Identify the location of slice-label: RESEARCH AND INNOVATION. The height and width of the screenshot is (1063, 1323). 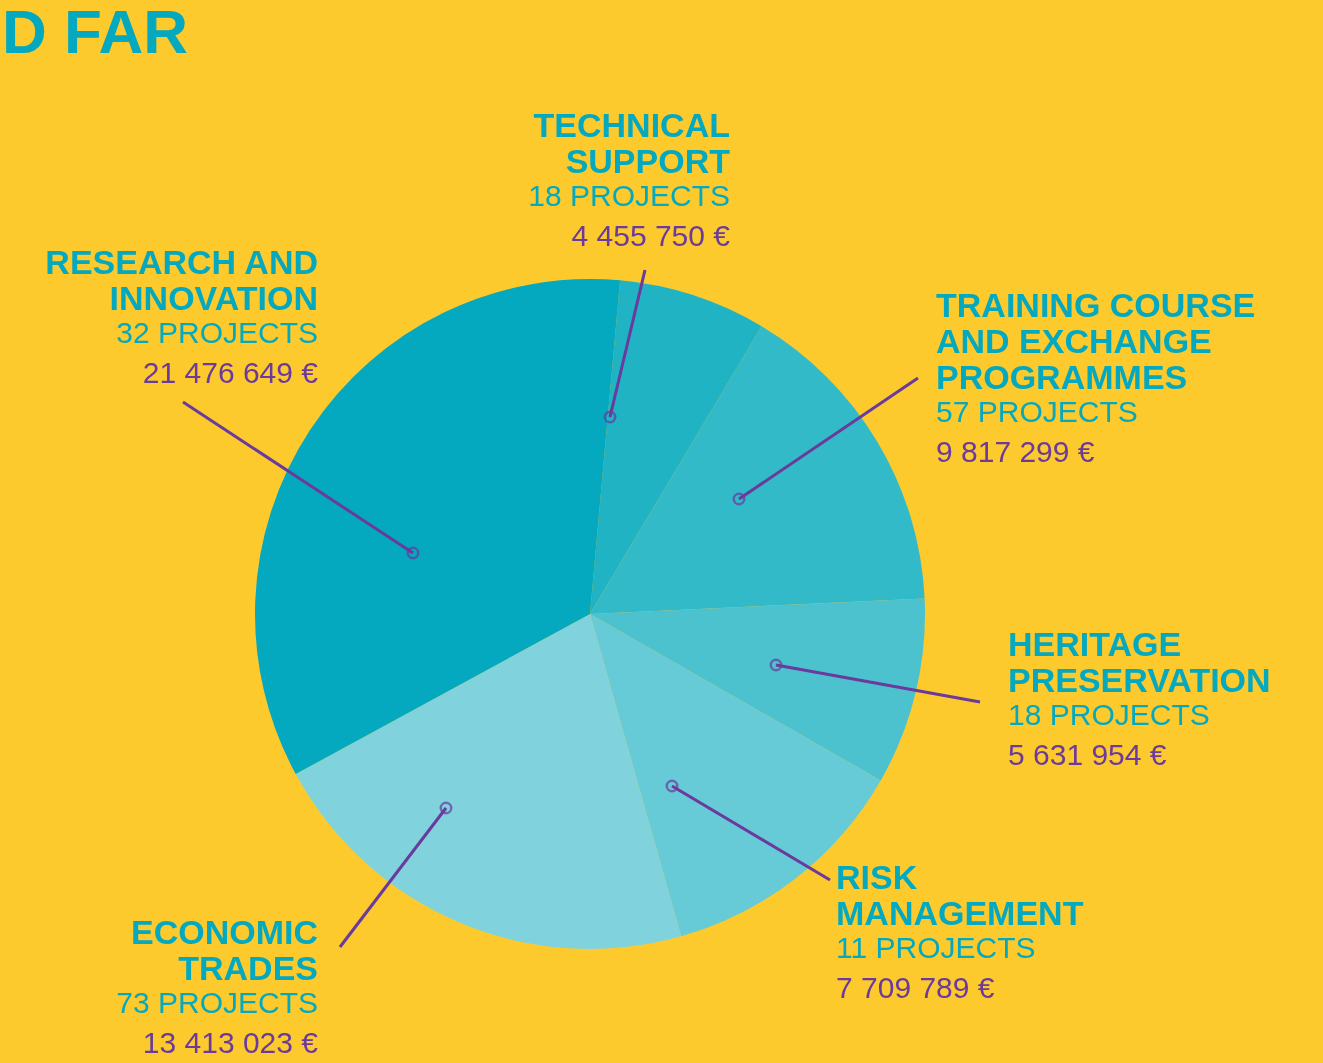
(181, 280).